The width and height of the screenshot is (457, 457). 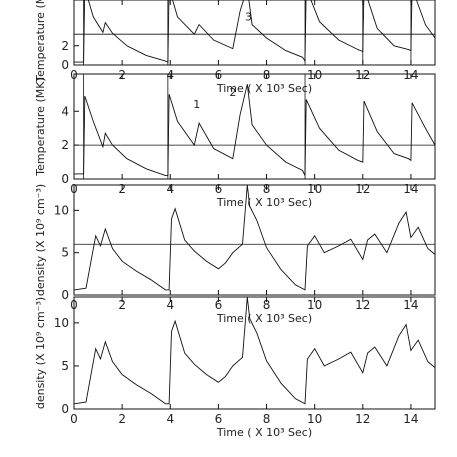 What do you see at coordinates (264, 88) in the screenshot?
I see `chart1-x-axis-label: Time ( X 10³ Sec)` at bounding box center [264, 88].